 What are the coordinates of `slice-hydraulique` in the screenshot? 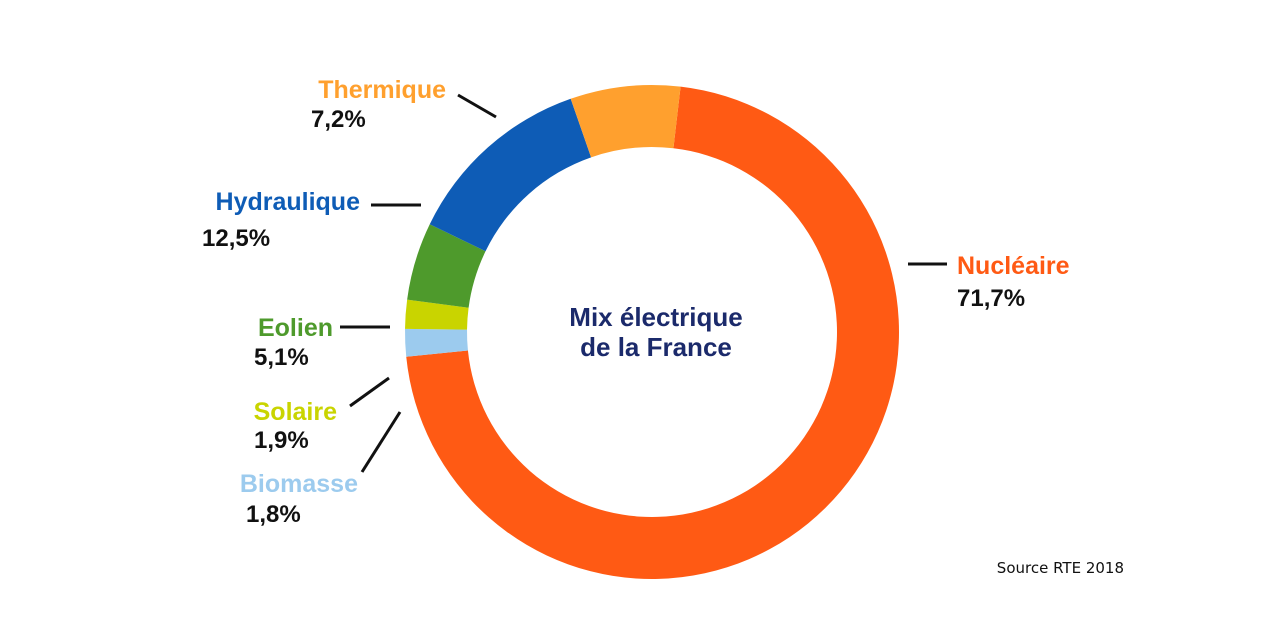 It's located at (510, 175).